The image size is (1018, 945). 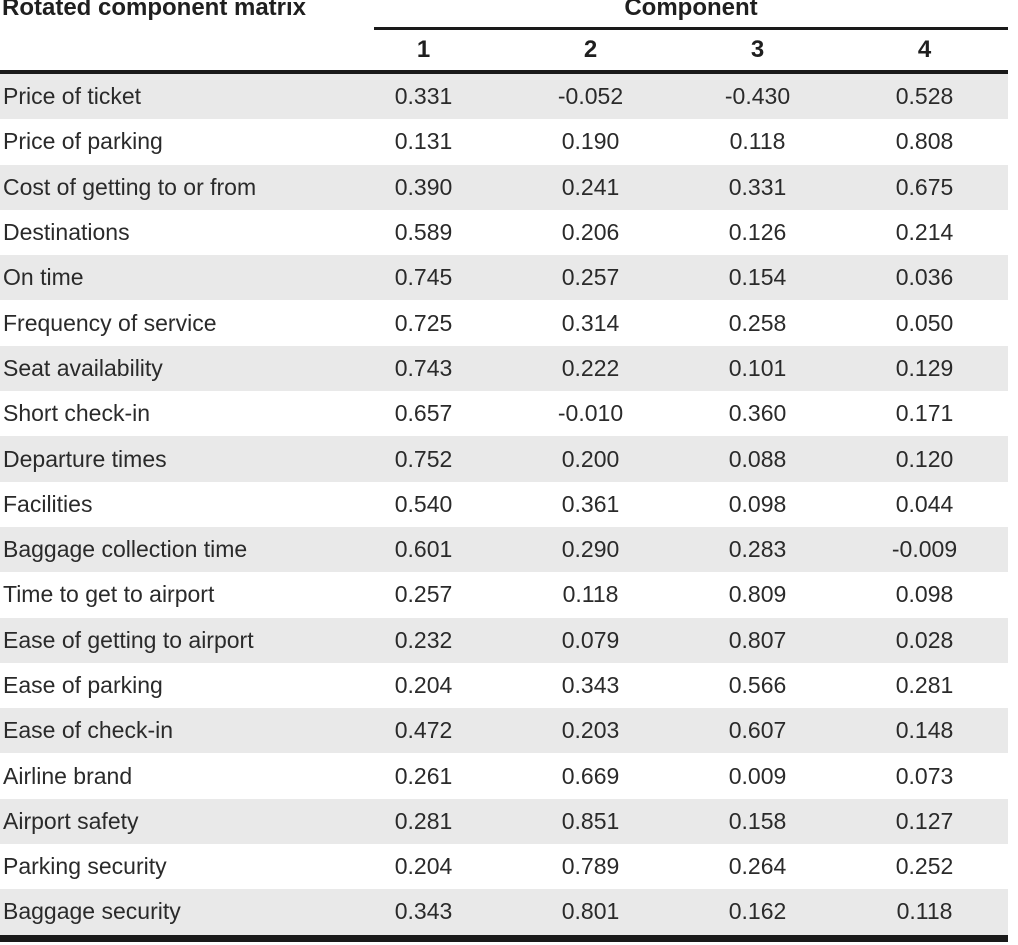 What do you see at coordinates (504, 912) in the screenshot?
I see `table-row: Baggage security 0.343 0.801 0.162 0.118` at bounding box center [504, 912].